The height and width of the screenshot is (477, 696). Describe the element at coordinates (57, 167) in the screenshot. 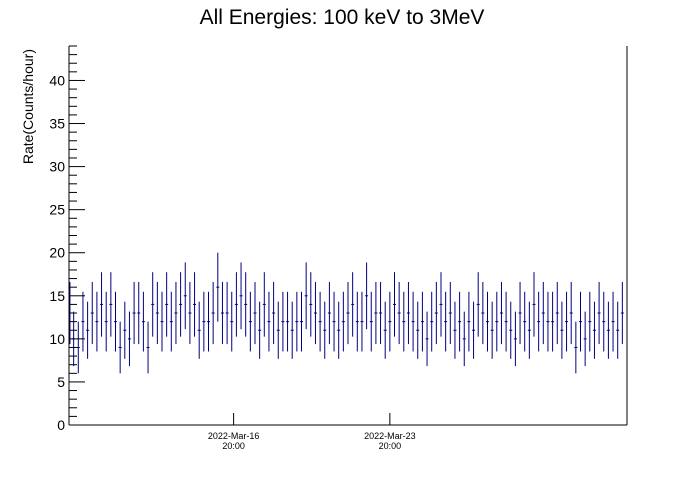

I see `y-tick-label: 30` at that location.